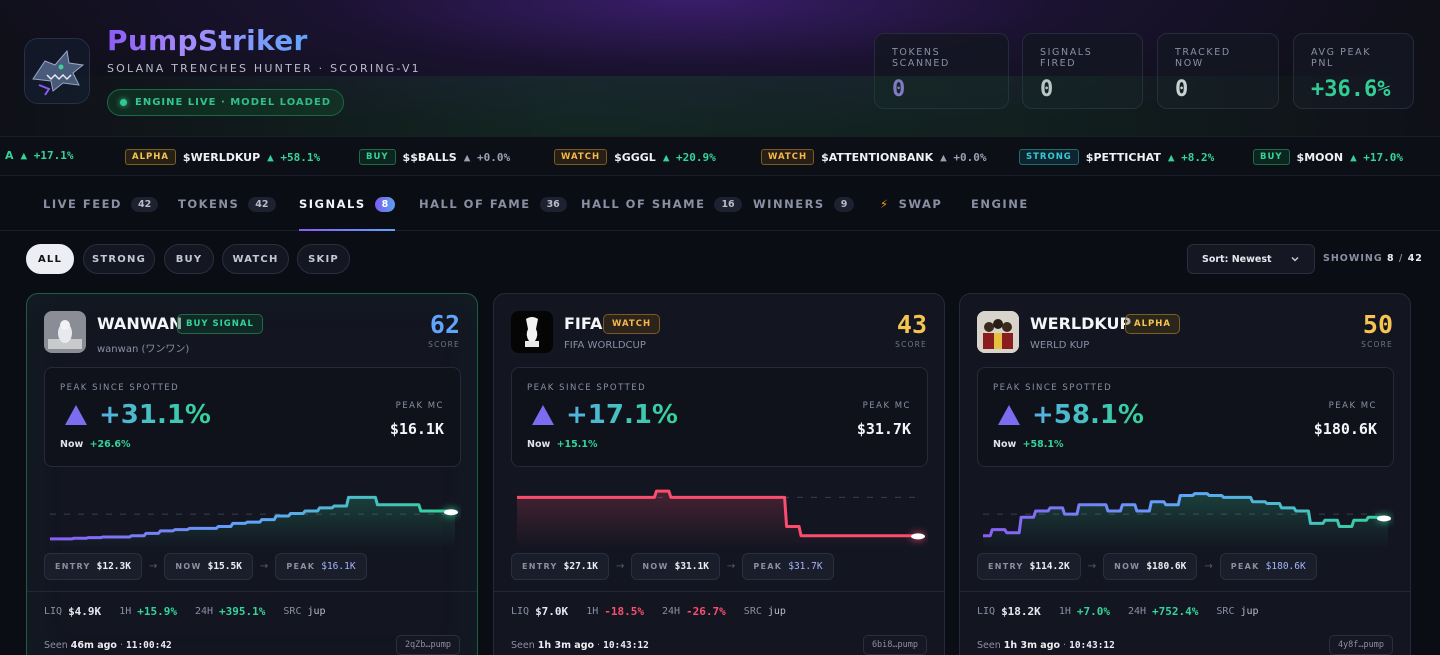 Image resolution: width=1440 pixels, height=655 pixels. I want to click on ticker-symbol: $$BALLS, so click(429, 157).